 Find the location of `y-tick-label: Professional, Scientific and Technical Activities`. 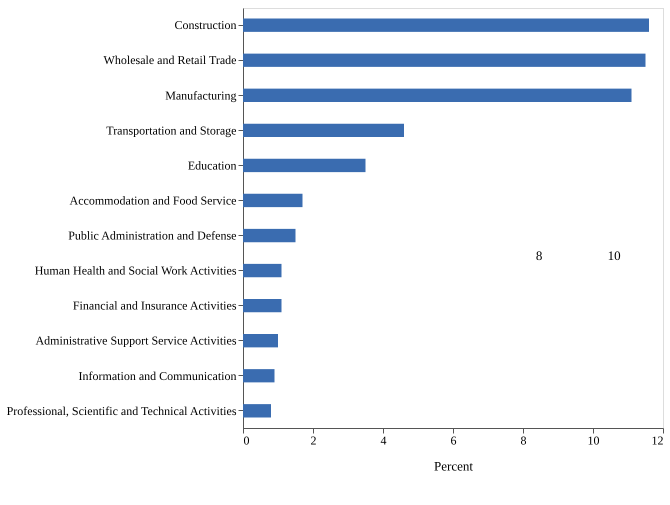

y-tick-label: Professional, Scientific and Technical Activities is located at coordinates (121, 411).